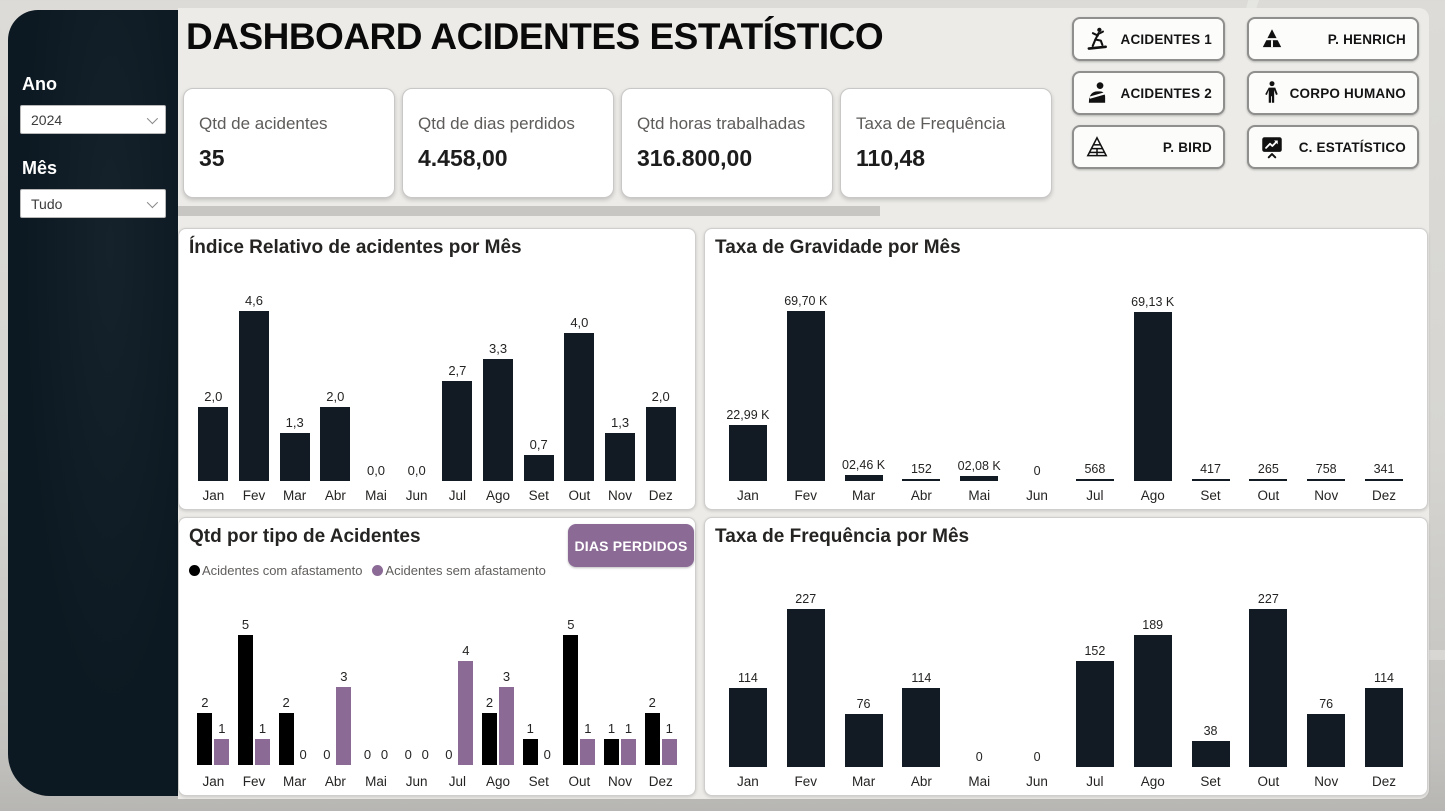 The image size is (1445, 811). I want to click on nav-button-label: C. ESTATÍSTICO, so click(1352, 147).